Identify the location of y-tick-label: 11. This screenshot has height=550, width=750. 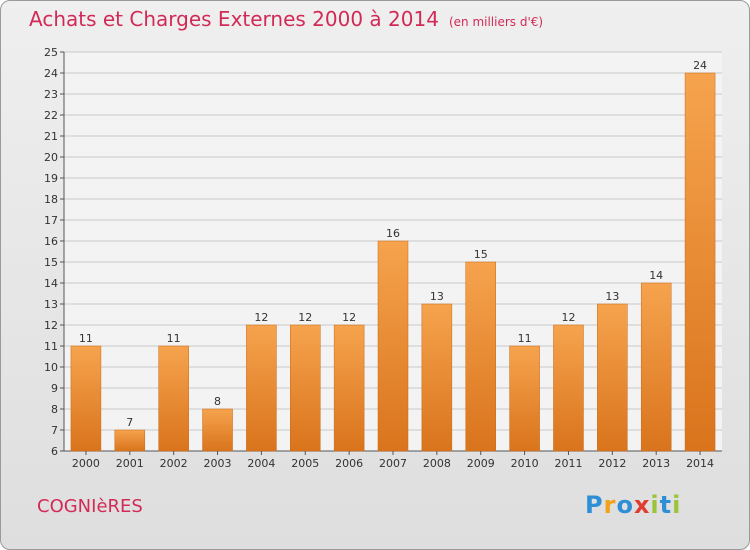
(51, 346).